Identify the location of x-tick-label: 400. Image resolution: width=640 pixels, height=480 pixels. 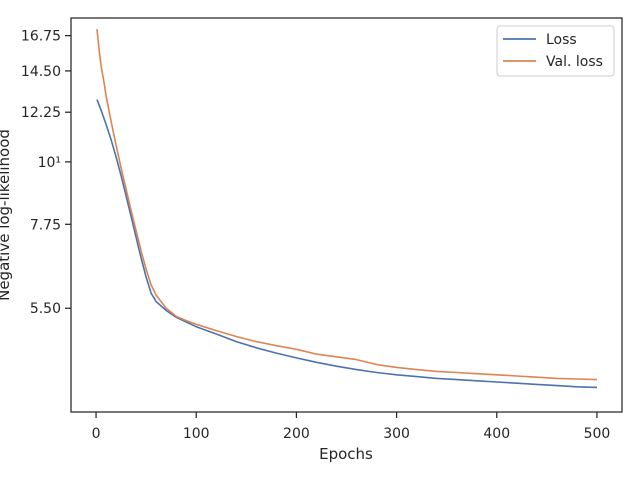
(496, 434).